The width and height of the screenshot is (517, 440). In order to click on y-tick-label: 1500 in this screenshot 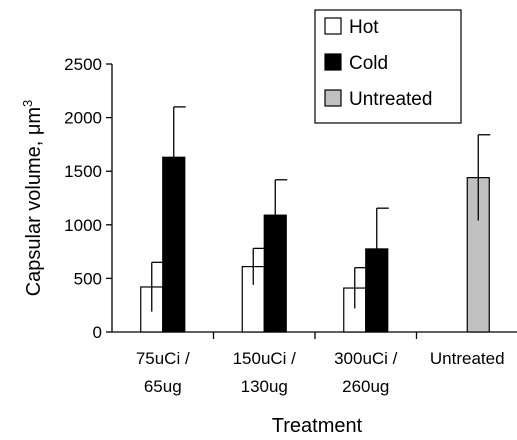, I will do `click(83, 171)`.